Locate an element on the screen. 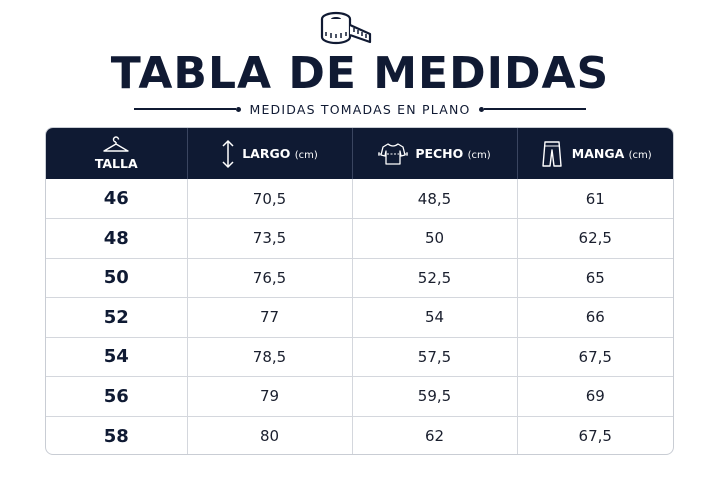 Image resolution: width=720 pixels, height=480 pixels. cell-talla: 58 is located at coordinates (117, 435).